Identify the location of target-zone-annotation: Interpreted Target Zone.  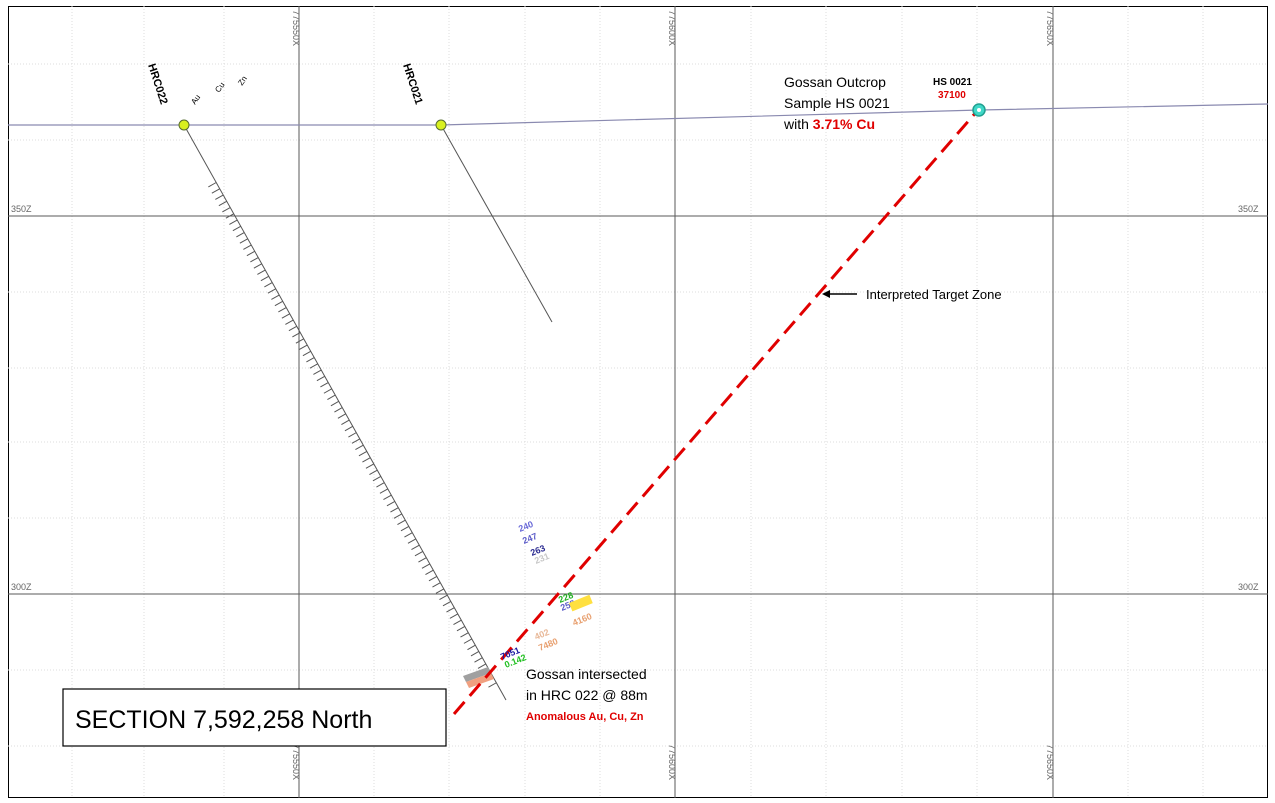
(912, 294).